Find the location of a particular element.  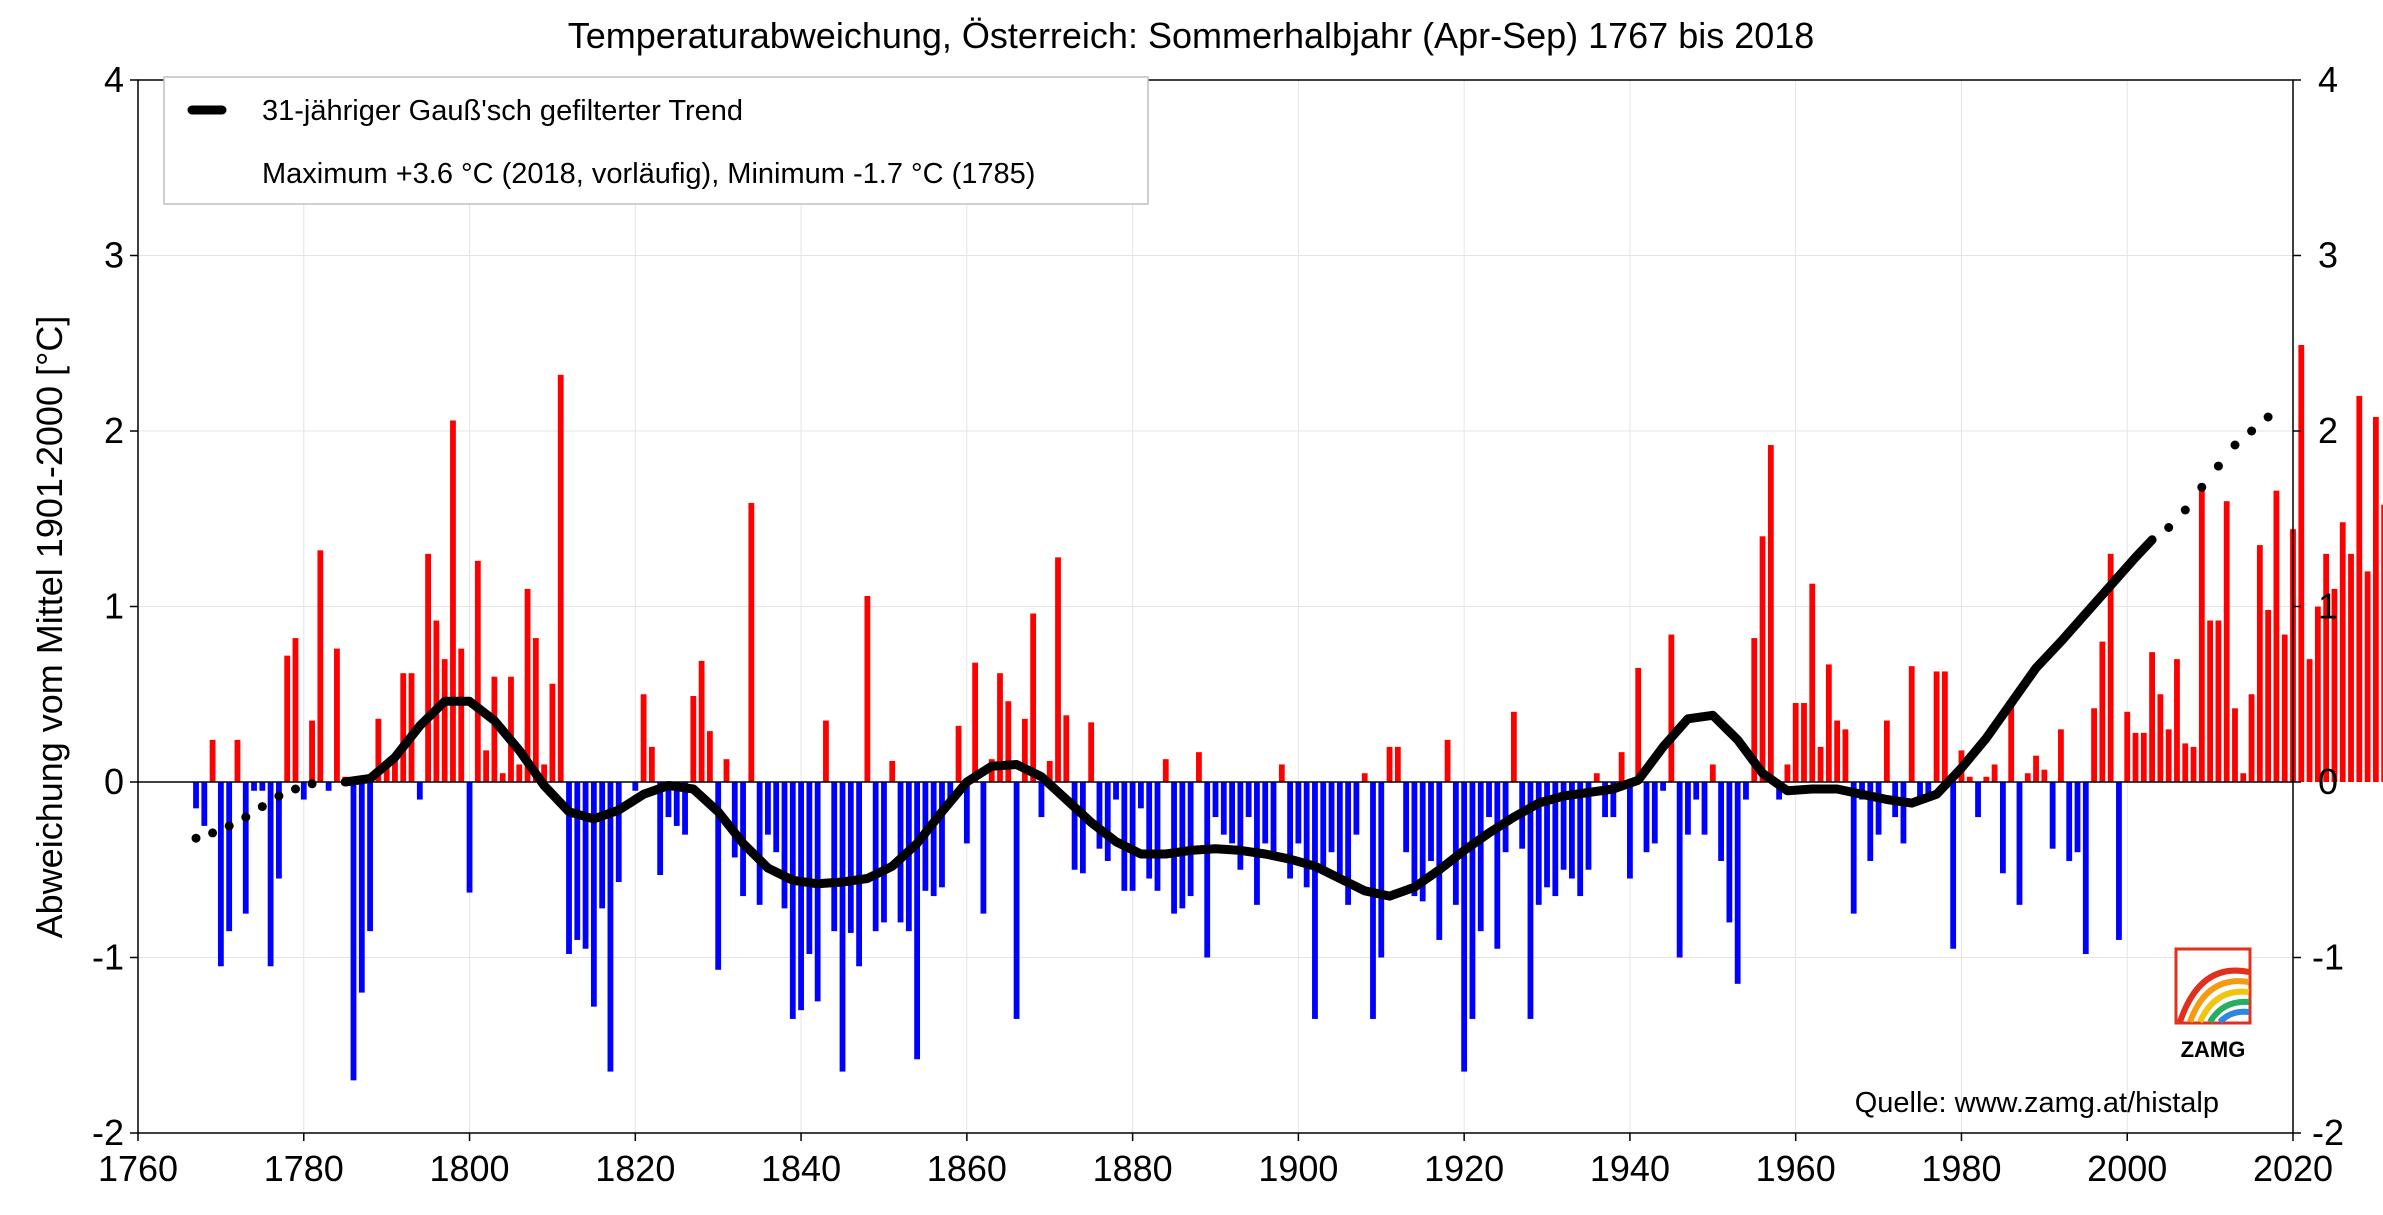

bar-1960 is located at coordinates (1795, 742).